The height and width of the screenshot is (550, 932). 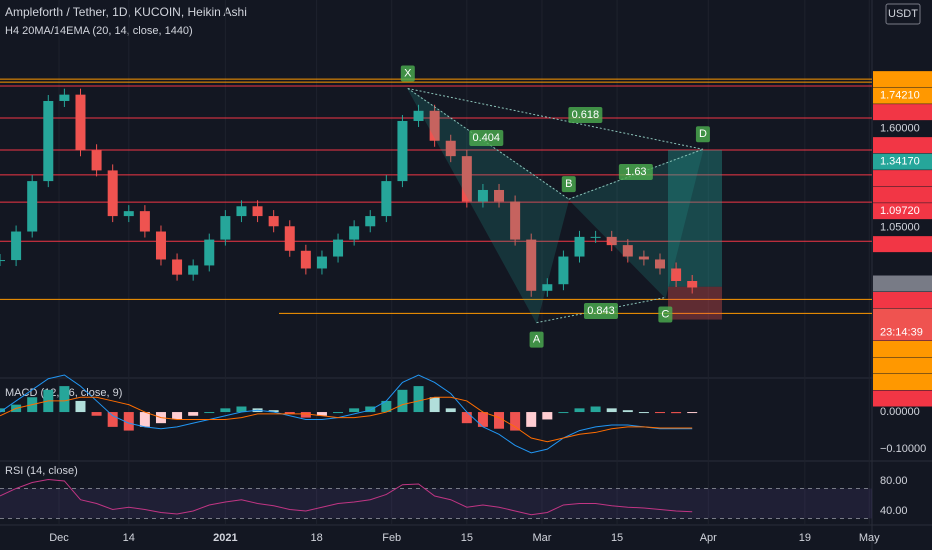 I want to click on macd-signal-line, so click(x=346, y=419).